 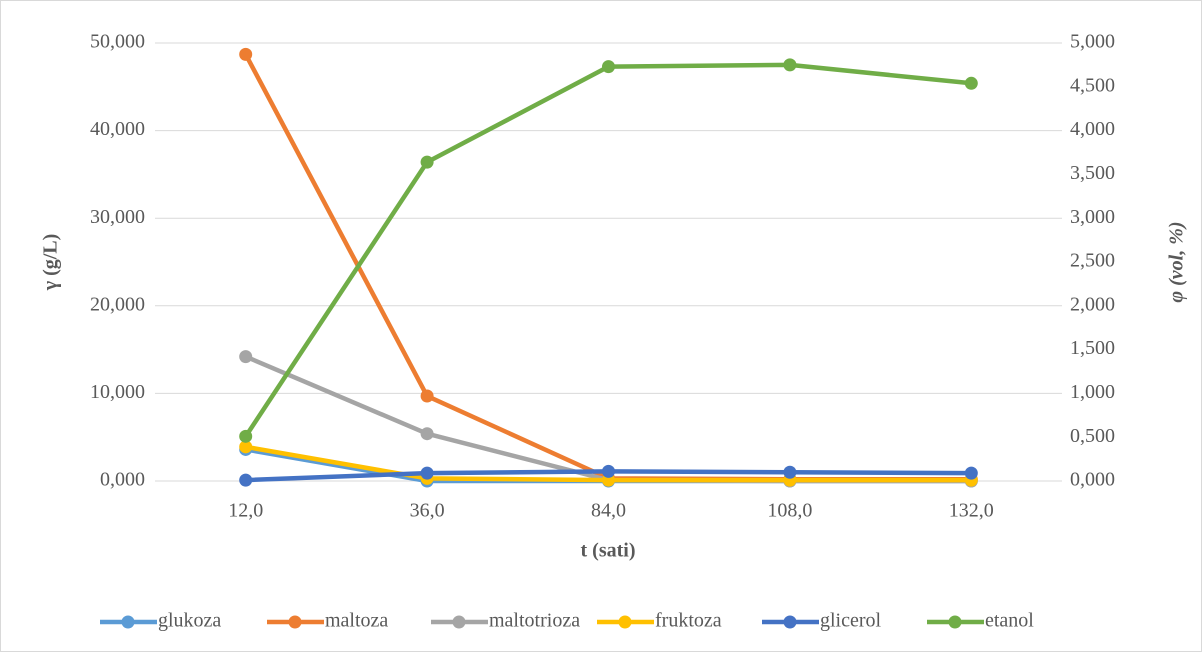 What do you see at coordinates (1092, 42) in the screenshot?
I see `y2-tick-label: 5,000` at bounding box center [1092, 42].